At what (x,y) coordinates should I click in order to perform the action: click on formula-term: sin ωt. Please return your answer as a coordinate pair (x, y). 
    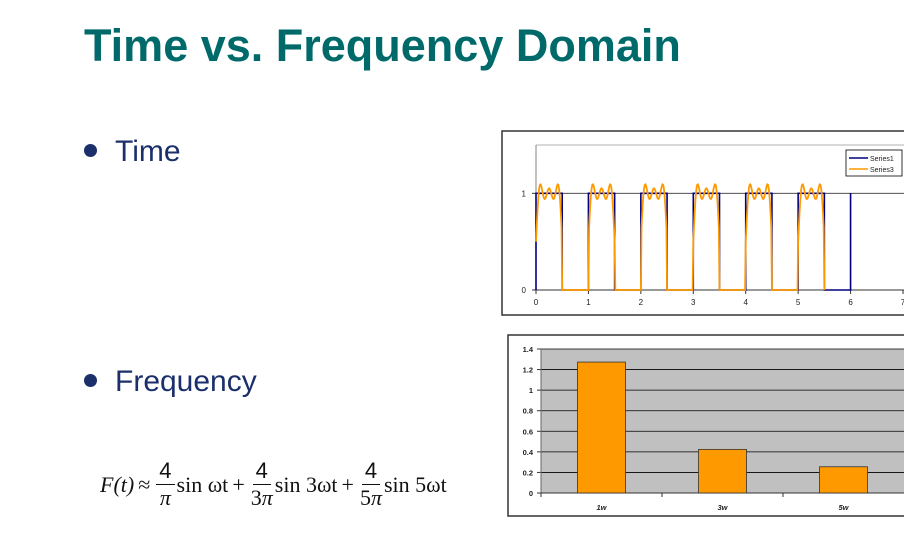
    Looking at the image, I should click on (202, 484).